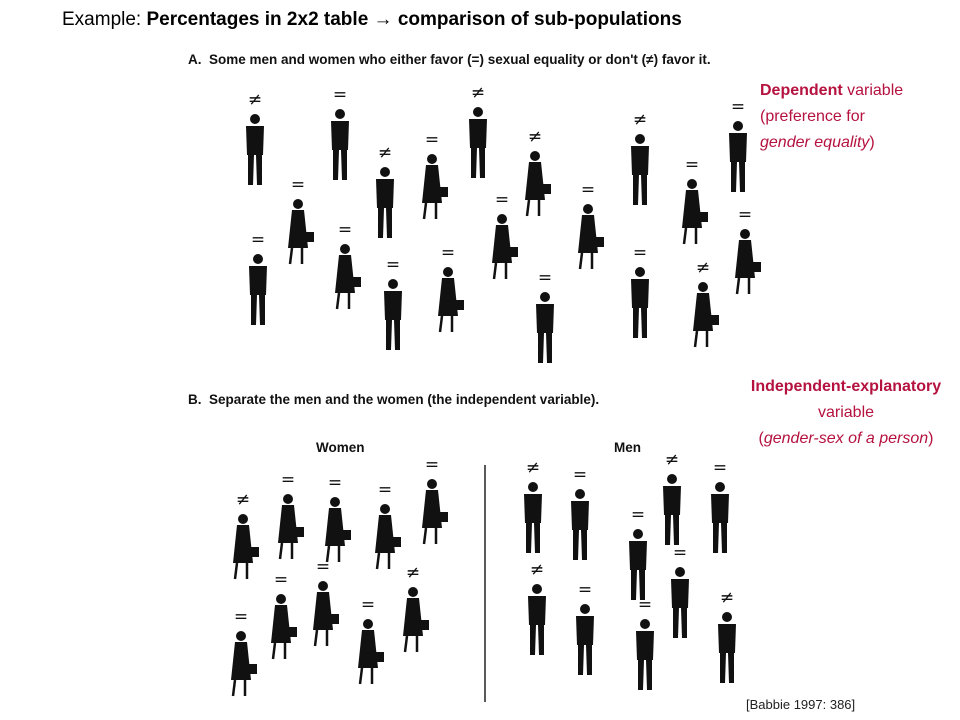  I want to click on panel-label: A., so click(195, 59).